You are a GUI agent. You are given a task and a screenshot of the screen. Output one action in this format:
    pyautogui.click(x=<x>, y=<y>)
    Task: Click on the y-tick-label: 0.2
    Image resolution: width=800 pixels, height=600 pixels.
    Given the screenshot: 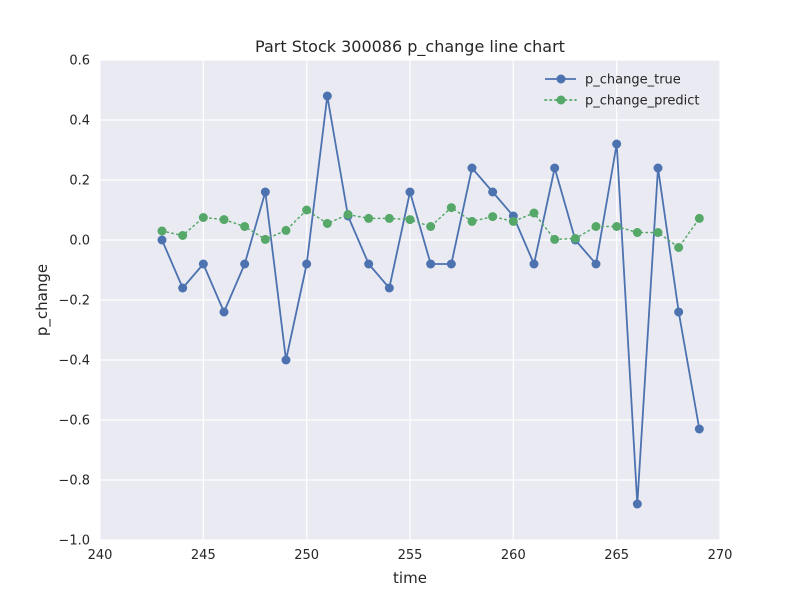 What is the action you would take?
    pyautogui.click(x=79, y=181)
    